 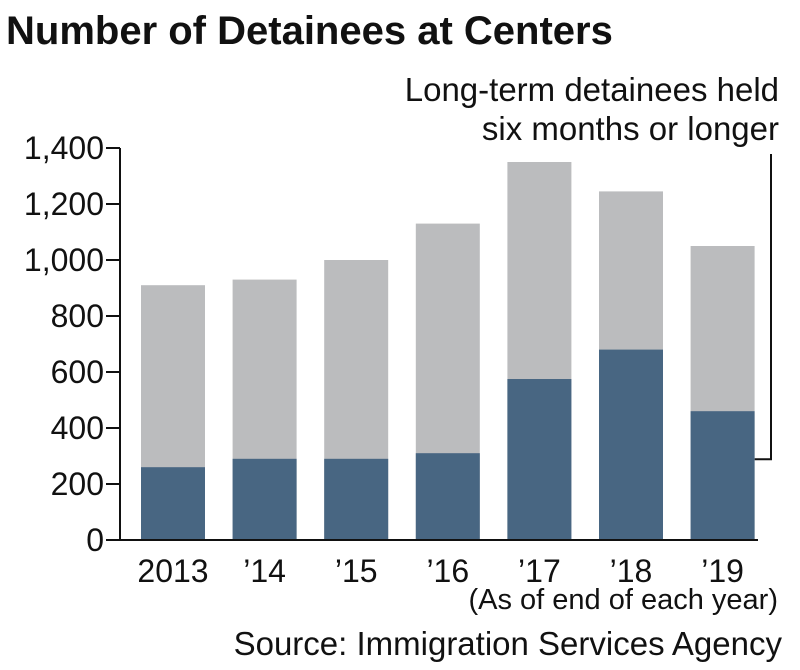 I want to click on y-tick-label: 1,200, so click(x=64, y=204).